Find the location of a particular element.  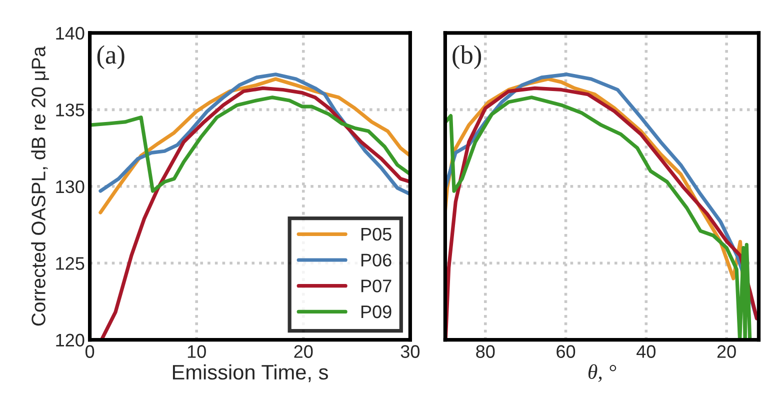

x-tick-label: 30 is located at coordinates (410, 351).